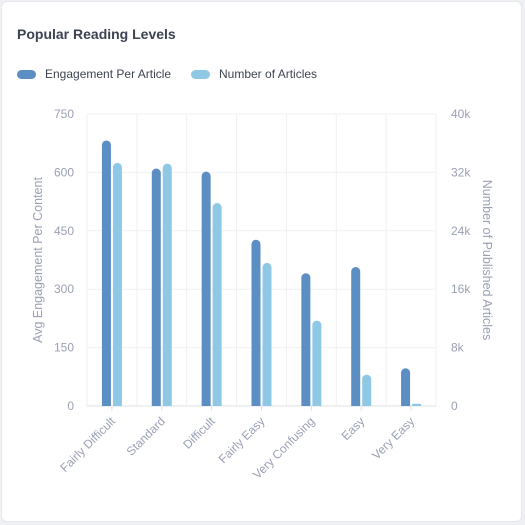 Image resolution: width=525 pixels, height=525 pixels. Describe the element at coordinates (70, 406) in the screenshot. I see `y-tick-label-left: 0` at that location.